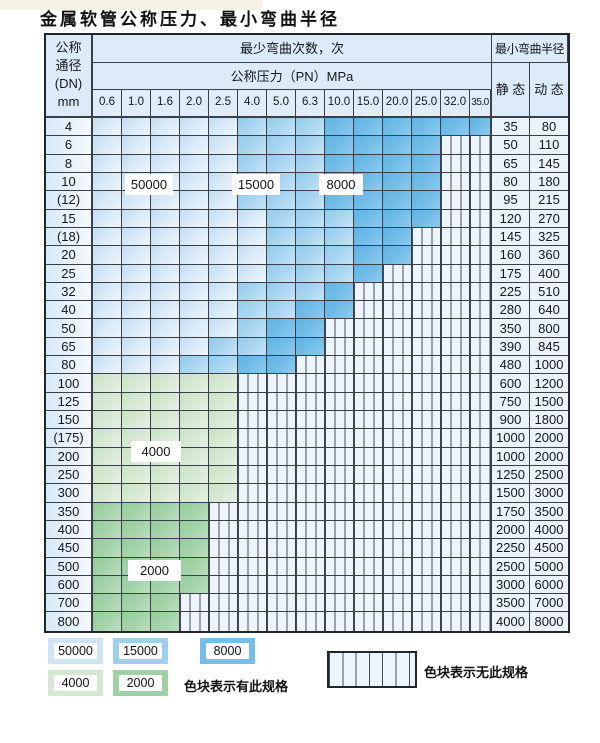 The image size is (600, 743). What do you see at coordinates (69, 603) in the screenshot?
I see `dn-cell: 700` at bounding box center [69, 603].